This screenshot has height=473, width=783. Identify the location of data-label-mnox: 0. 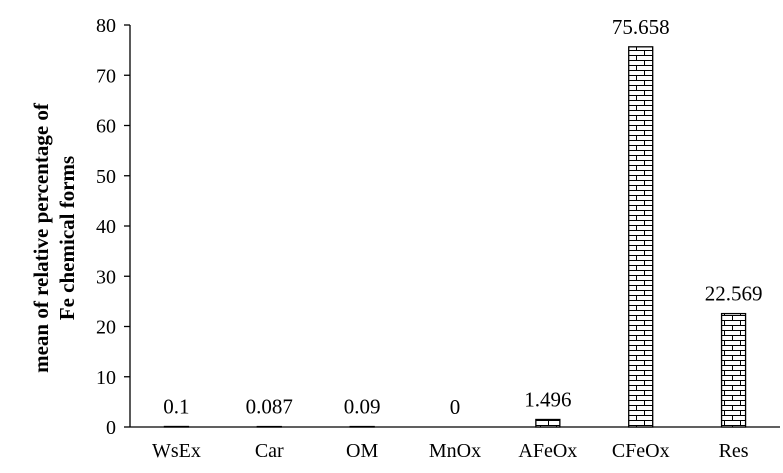
(455, 407).